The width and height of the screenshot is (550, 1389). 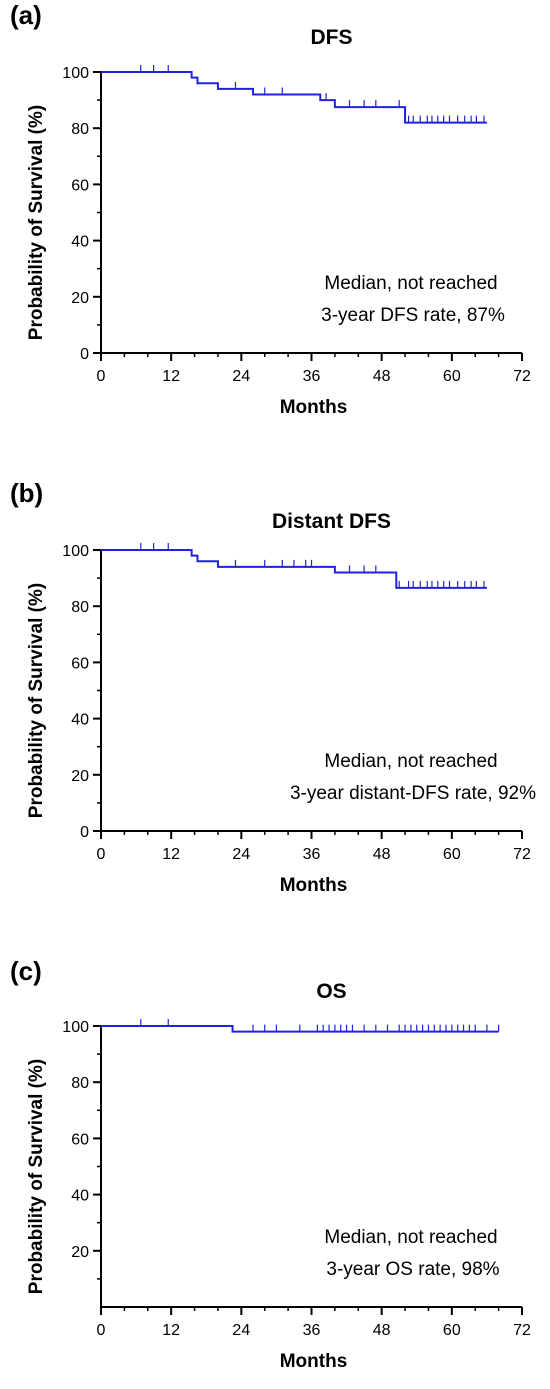 What do you see at coordinates (27, 493) in the screenshot?
I see `panel-label: (b)` at bounding box center [27, 493].